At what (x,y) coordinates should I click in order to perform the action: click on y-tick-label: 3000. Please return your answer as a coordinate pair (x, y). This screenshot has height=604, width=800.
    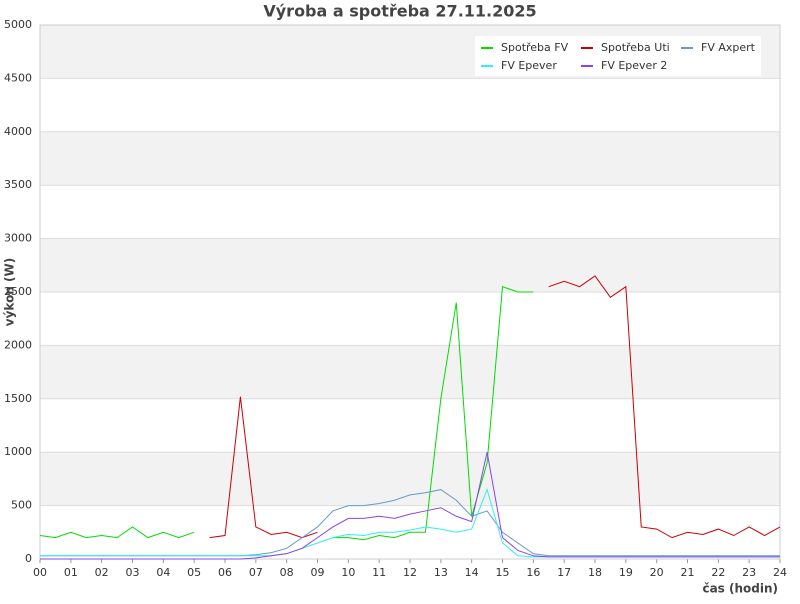
    Looking at the image, I should click on (18, 238).